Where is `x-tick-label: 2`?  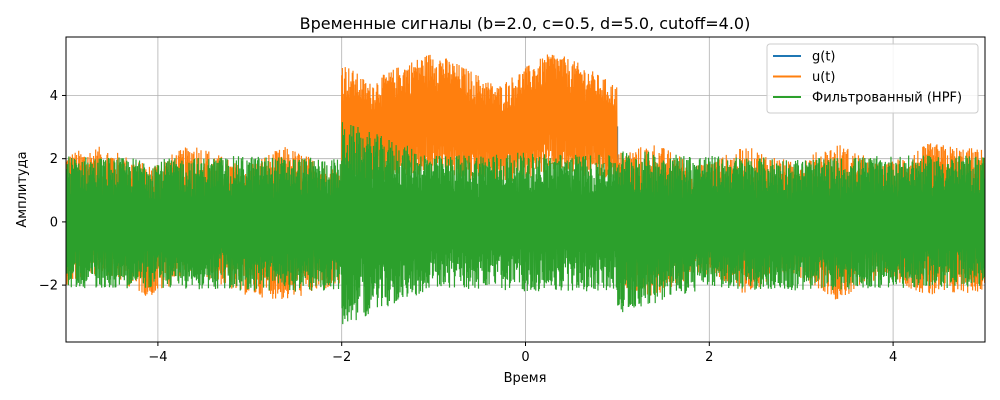
x-tick-label: 2 is located at coordinates (709, 357).